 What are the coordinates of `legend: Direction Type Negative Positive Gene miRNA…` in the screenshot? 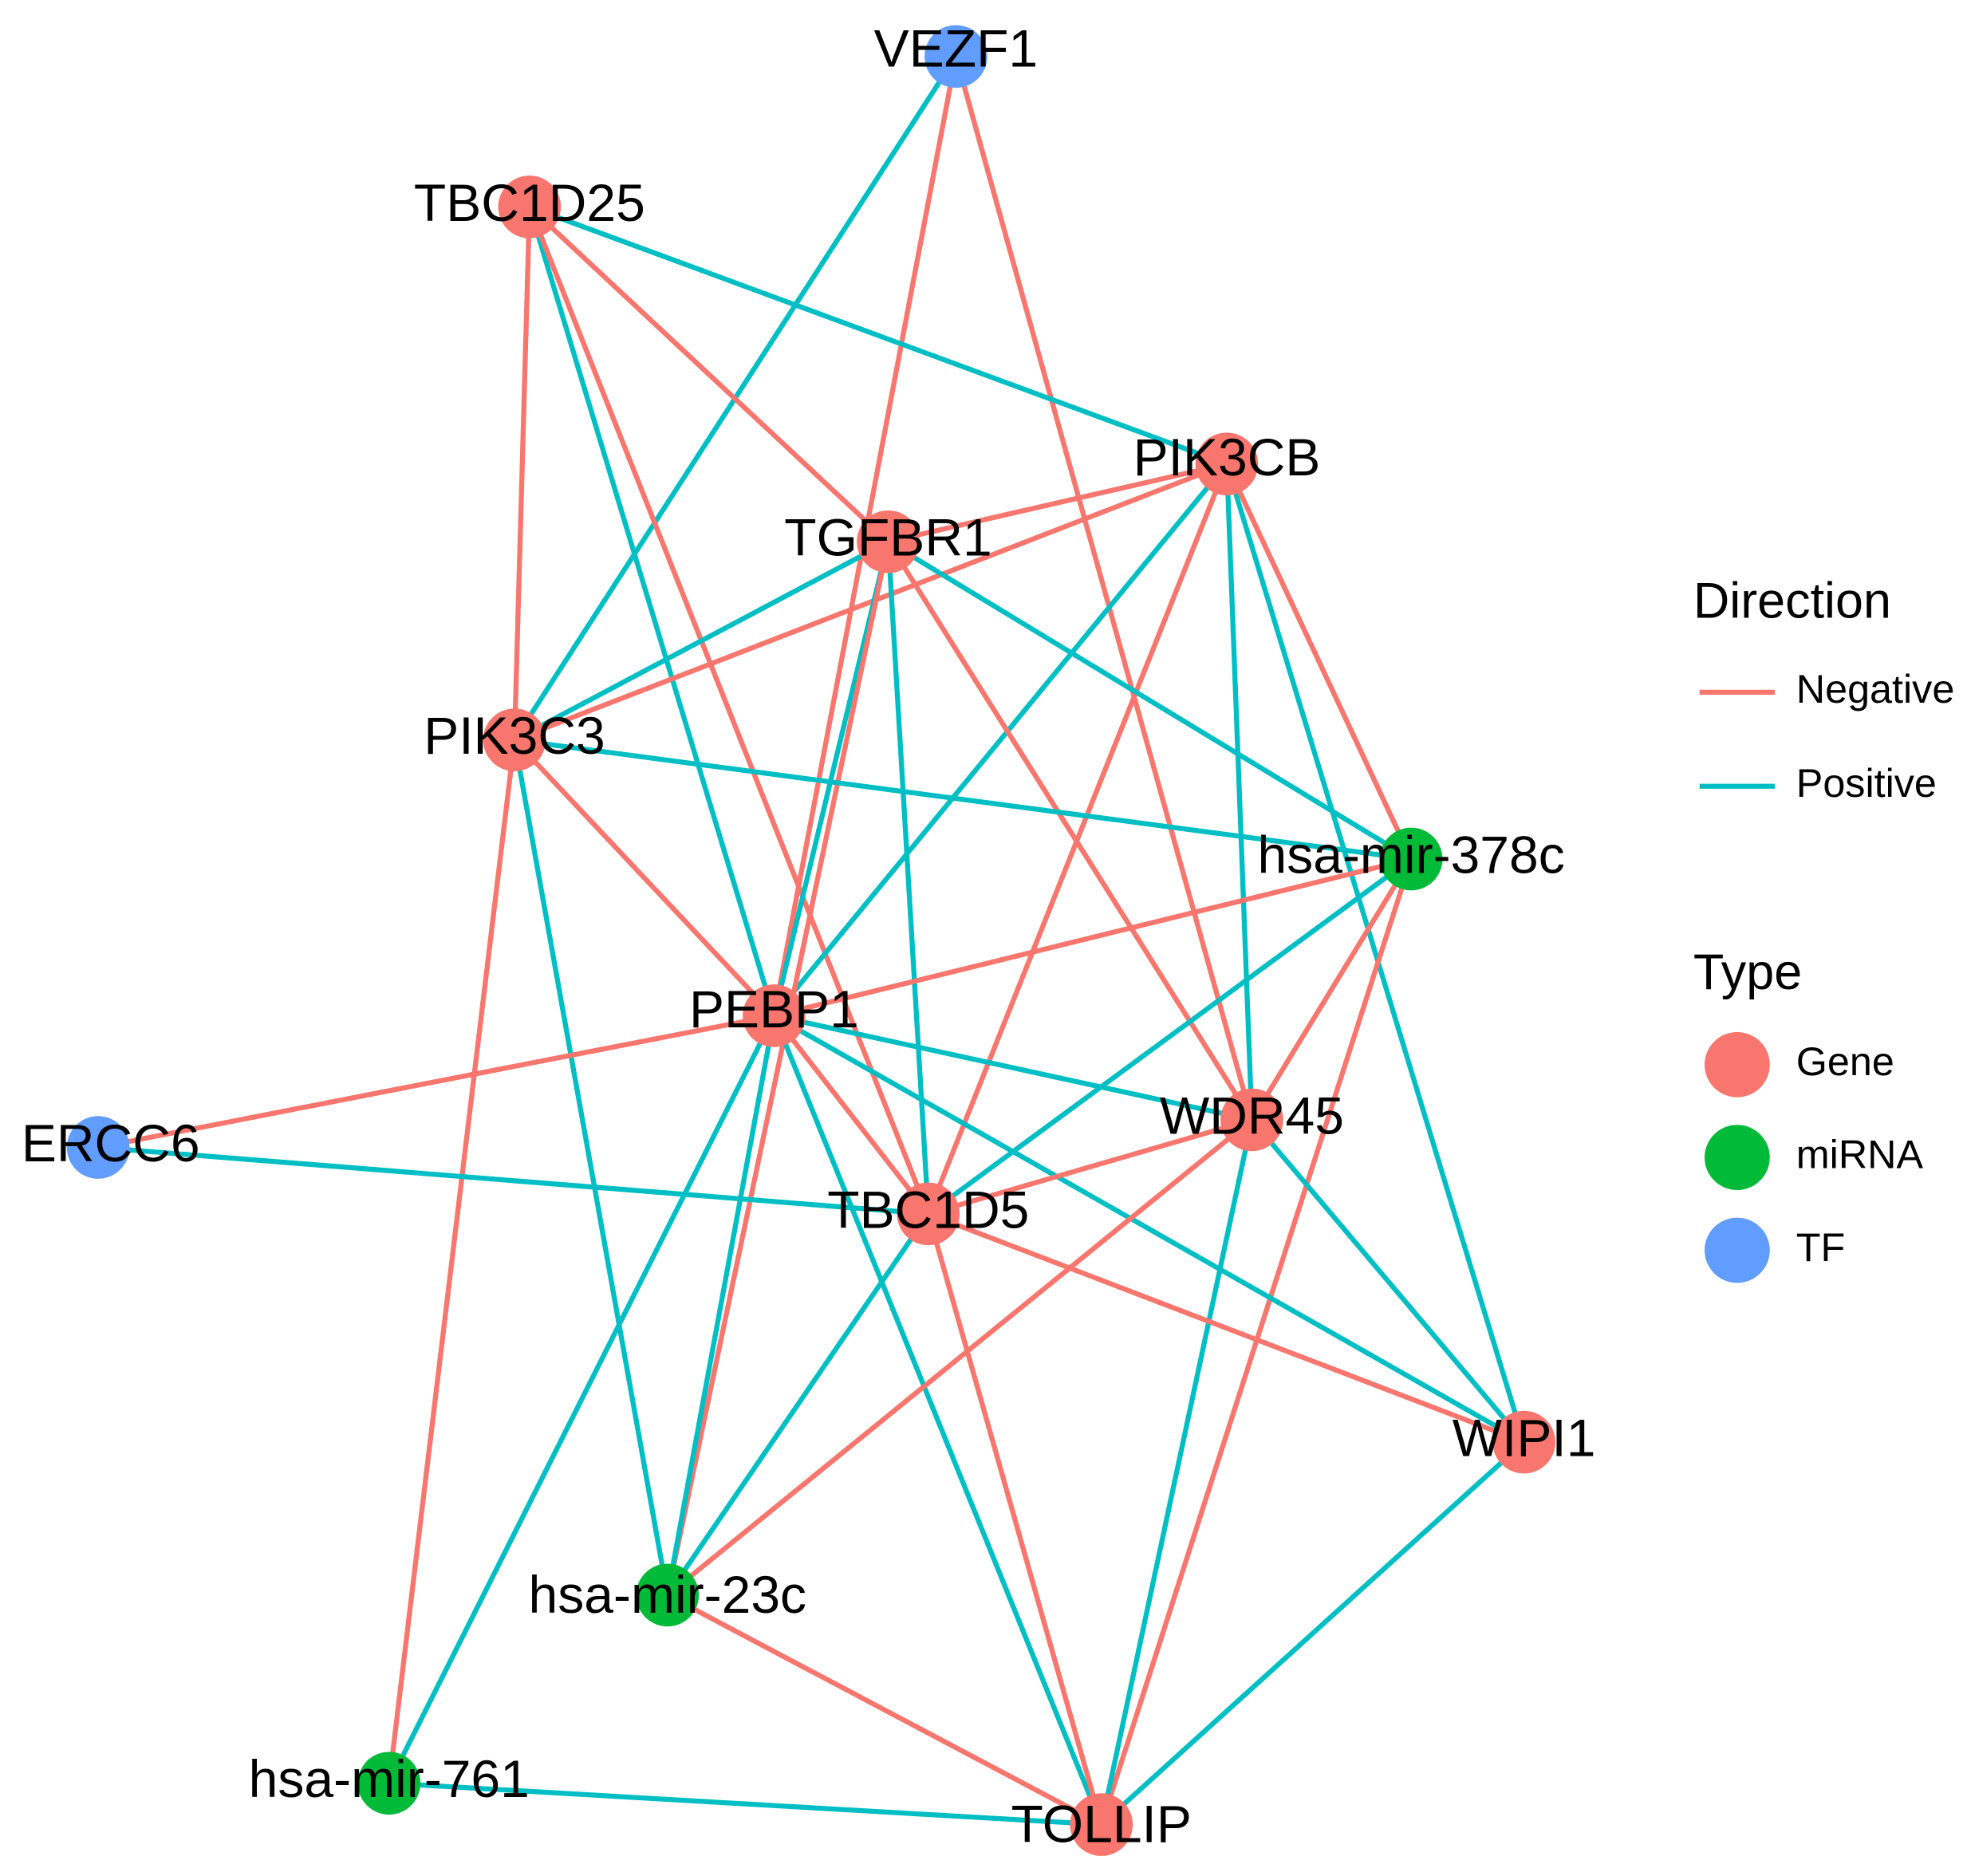 It's located at (1823, 928).